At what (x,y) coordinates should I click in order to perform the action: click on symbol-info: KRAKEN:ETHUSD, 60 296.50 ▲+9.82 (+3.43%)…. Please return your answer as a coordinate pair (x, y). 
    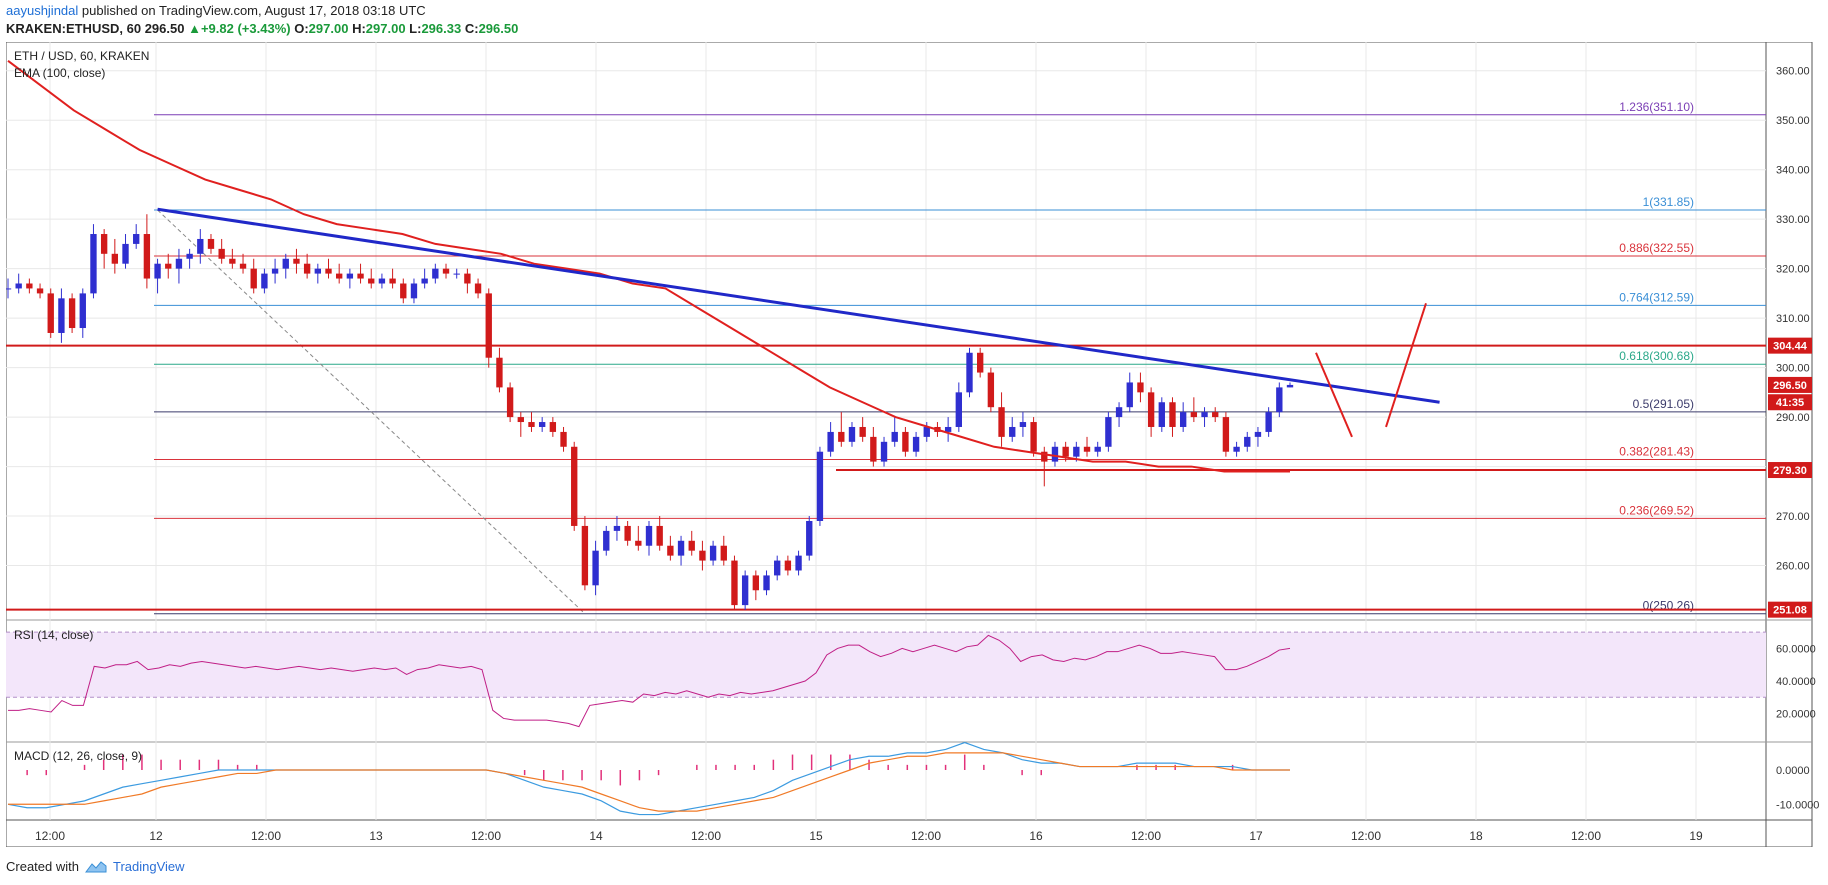
    Looking at the image, I should click on (262, 28).